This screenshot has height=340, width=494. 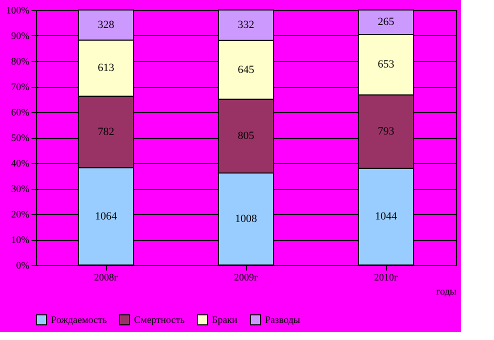 What do you see at coordinates (446, 292) in the screenshot?
I see `x-axis-title: годы` at bounding box center [446, 292].